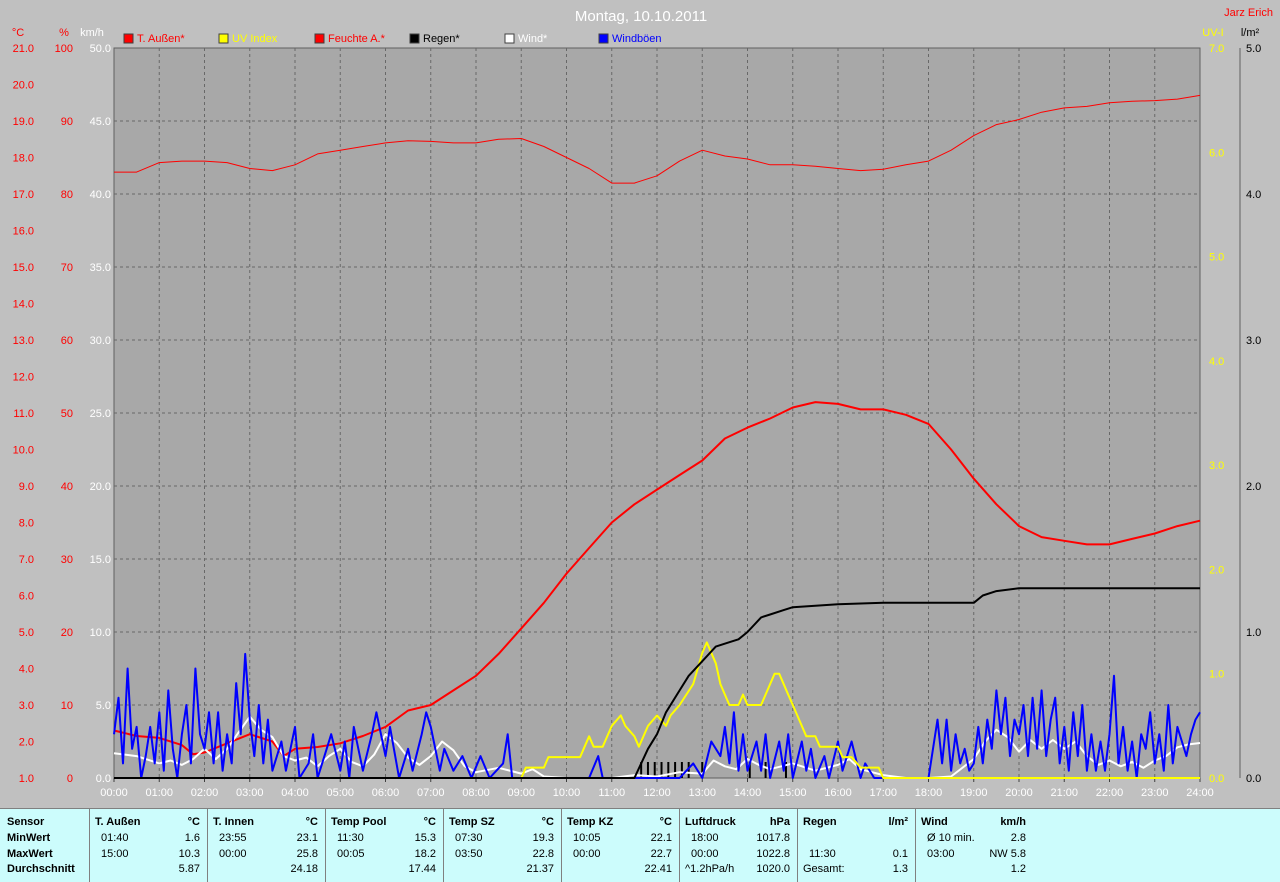  What do you see at coordinates (23, 49) in the screenshot?
I see `temp-tick-label: 21.0` at bounding box center [23, 49].